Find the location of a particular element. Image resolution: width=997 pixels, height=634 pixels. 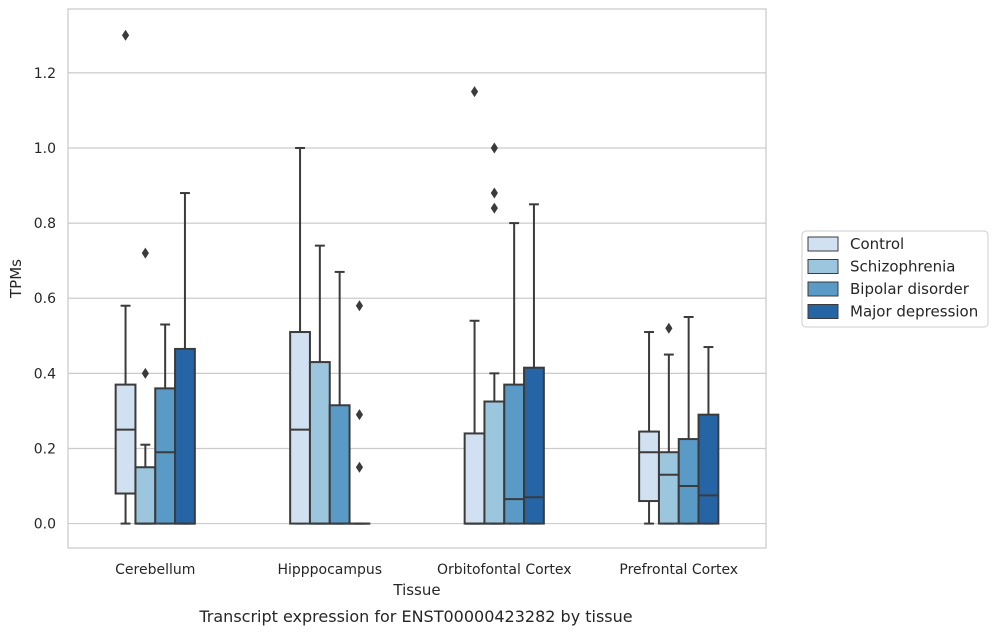

legend-label: Schizophrenia is located at coordinates (902, 267).